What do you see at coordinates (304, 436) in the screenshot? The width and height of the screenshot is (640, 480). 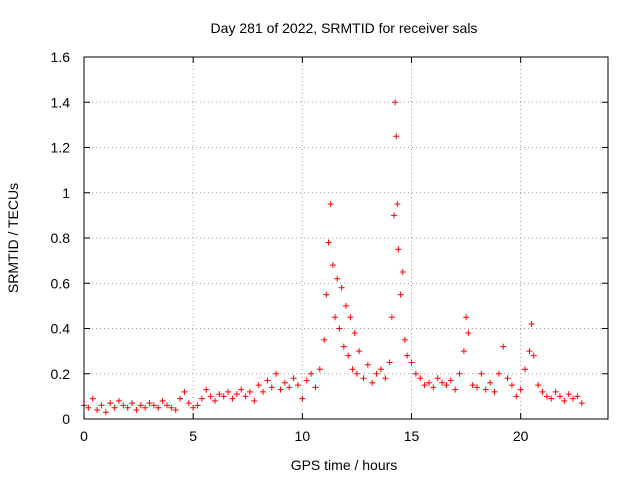 I see `x-tick-labels: 0 5 10 15 20` at bounding box center [304, 436].